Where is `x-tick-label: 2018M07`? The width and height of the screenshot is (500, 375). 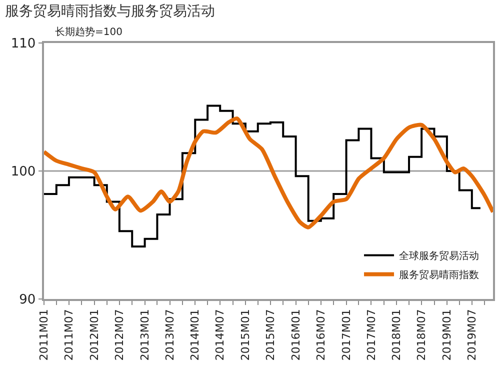
x-tick-label: 2018M07 is located at coordinates (421, 335).